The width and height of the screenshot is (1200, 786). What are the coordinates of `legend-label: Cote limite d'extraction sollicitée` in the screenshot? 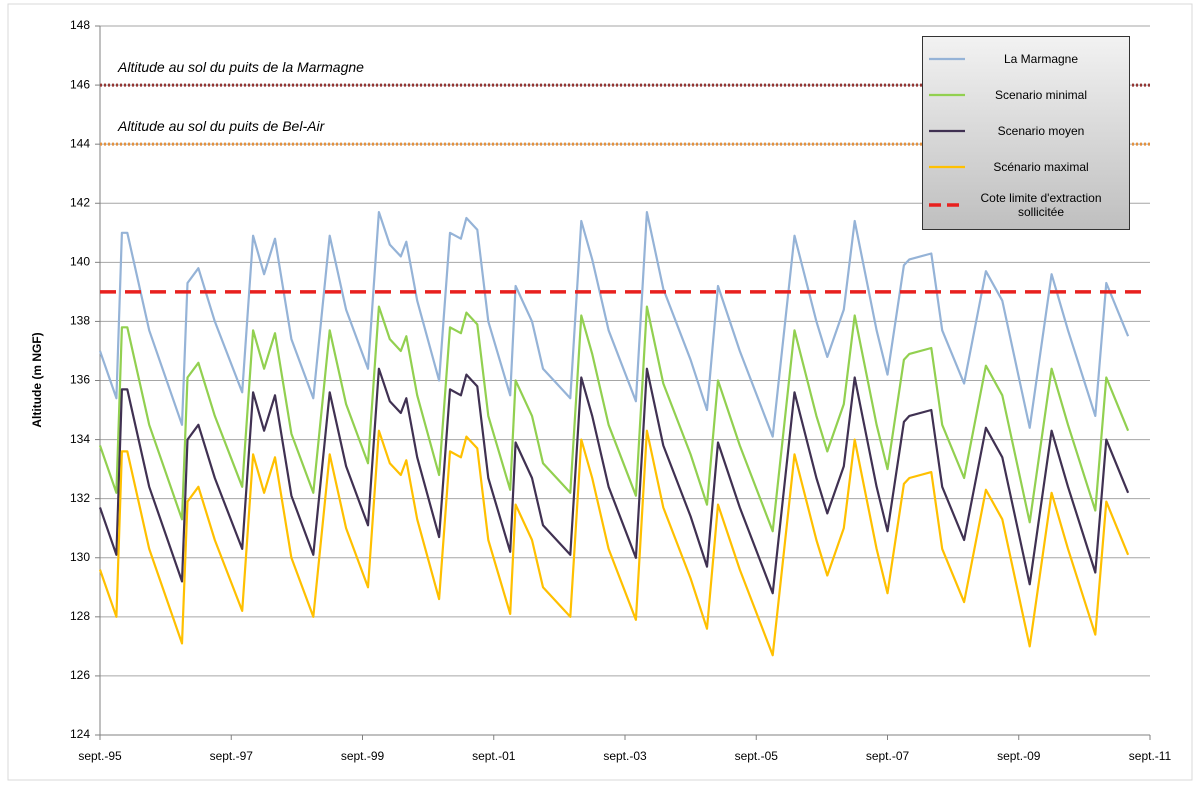 It's located at (1041, 205).